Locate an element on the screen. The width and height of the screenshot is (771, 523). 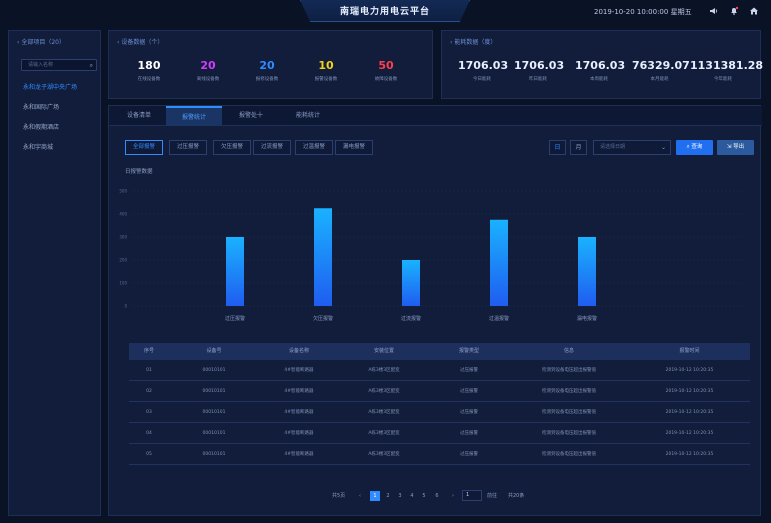
col-alarm-type: 报警类型 is located at coordinates (468, 351).